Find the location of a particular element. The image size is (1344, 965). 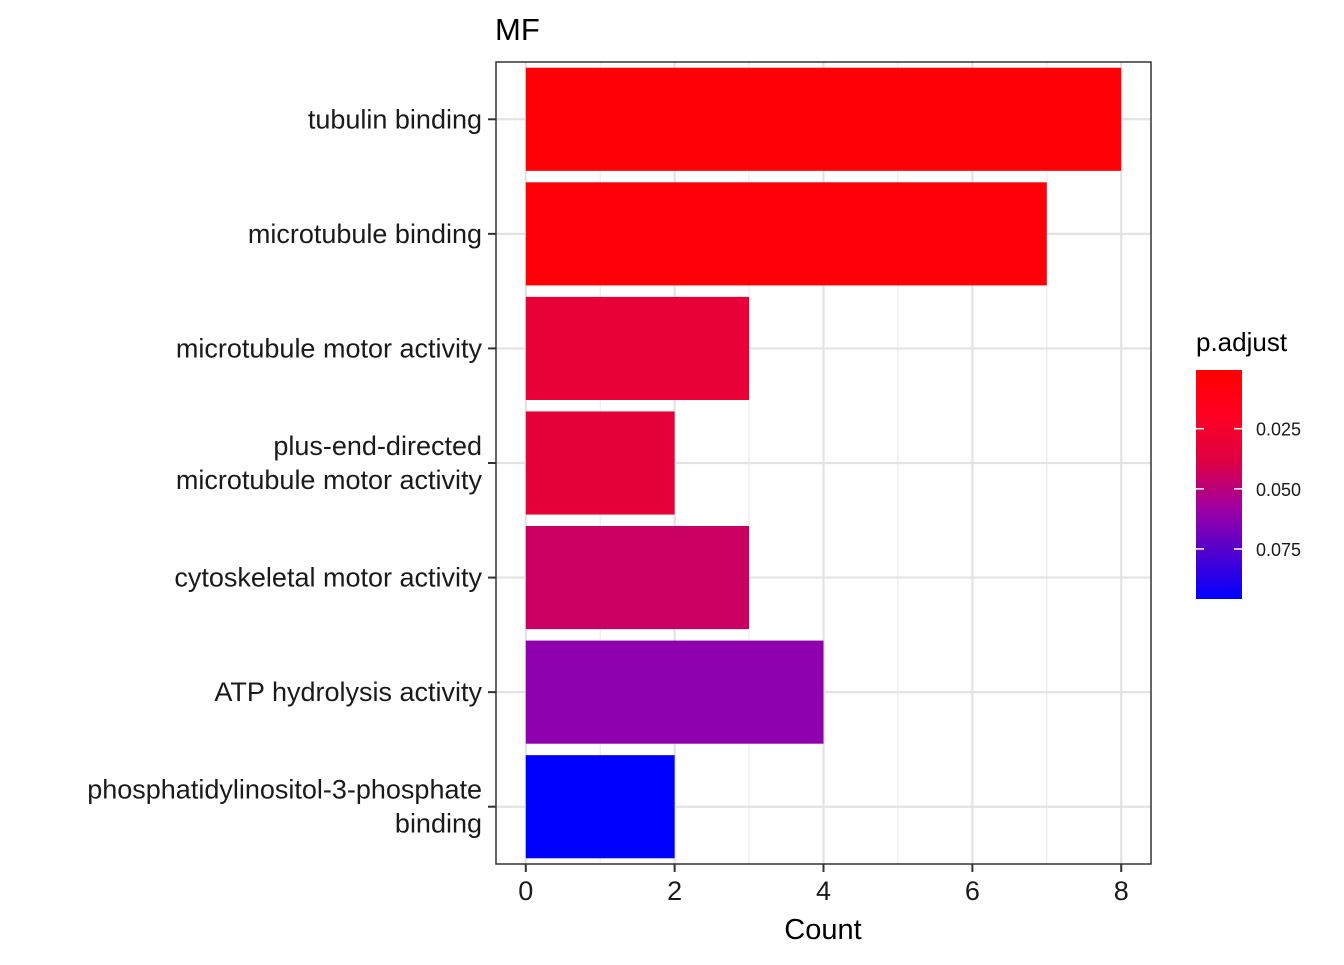

y-tick-label: microtubule binding is located at coordinates (365, 234).